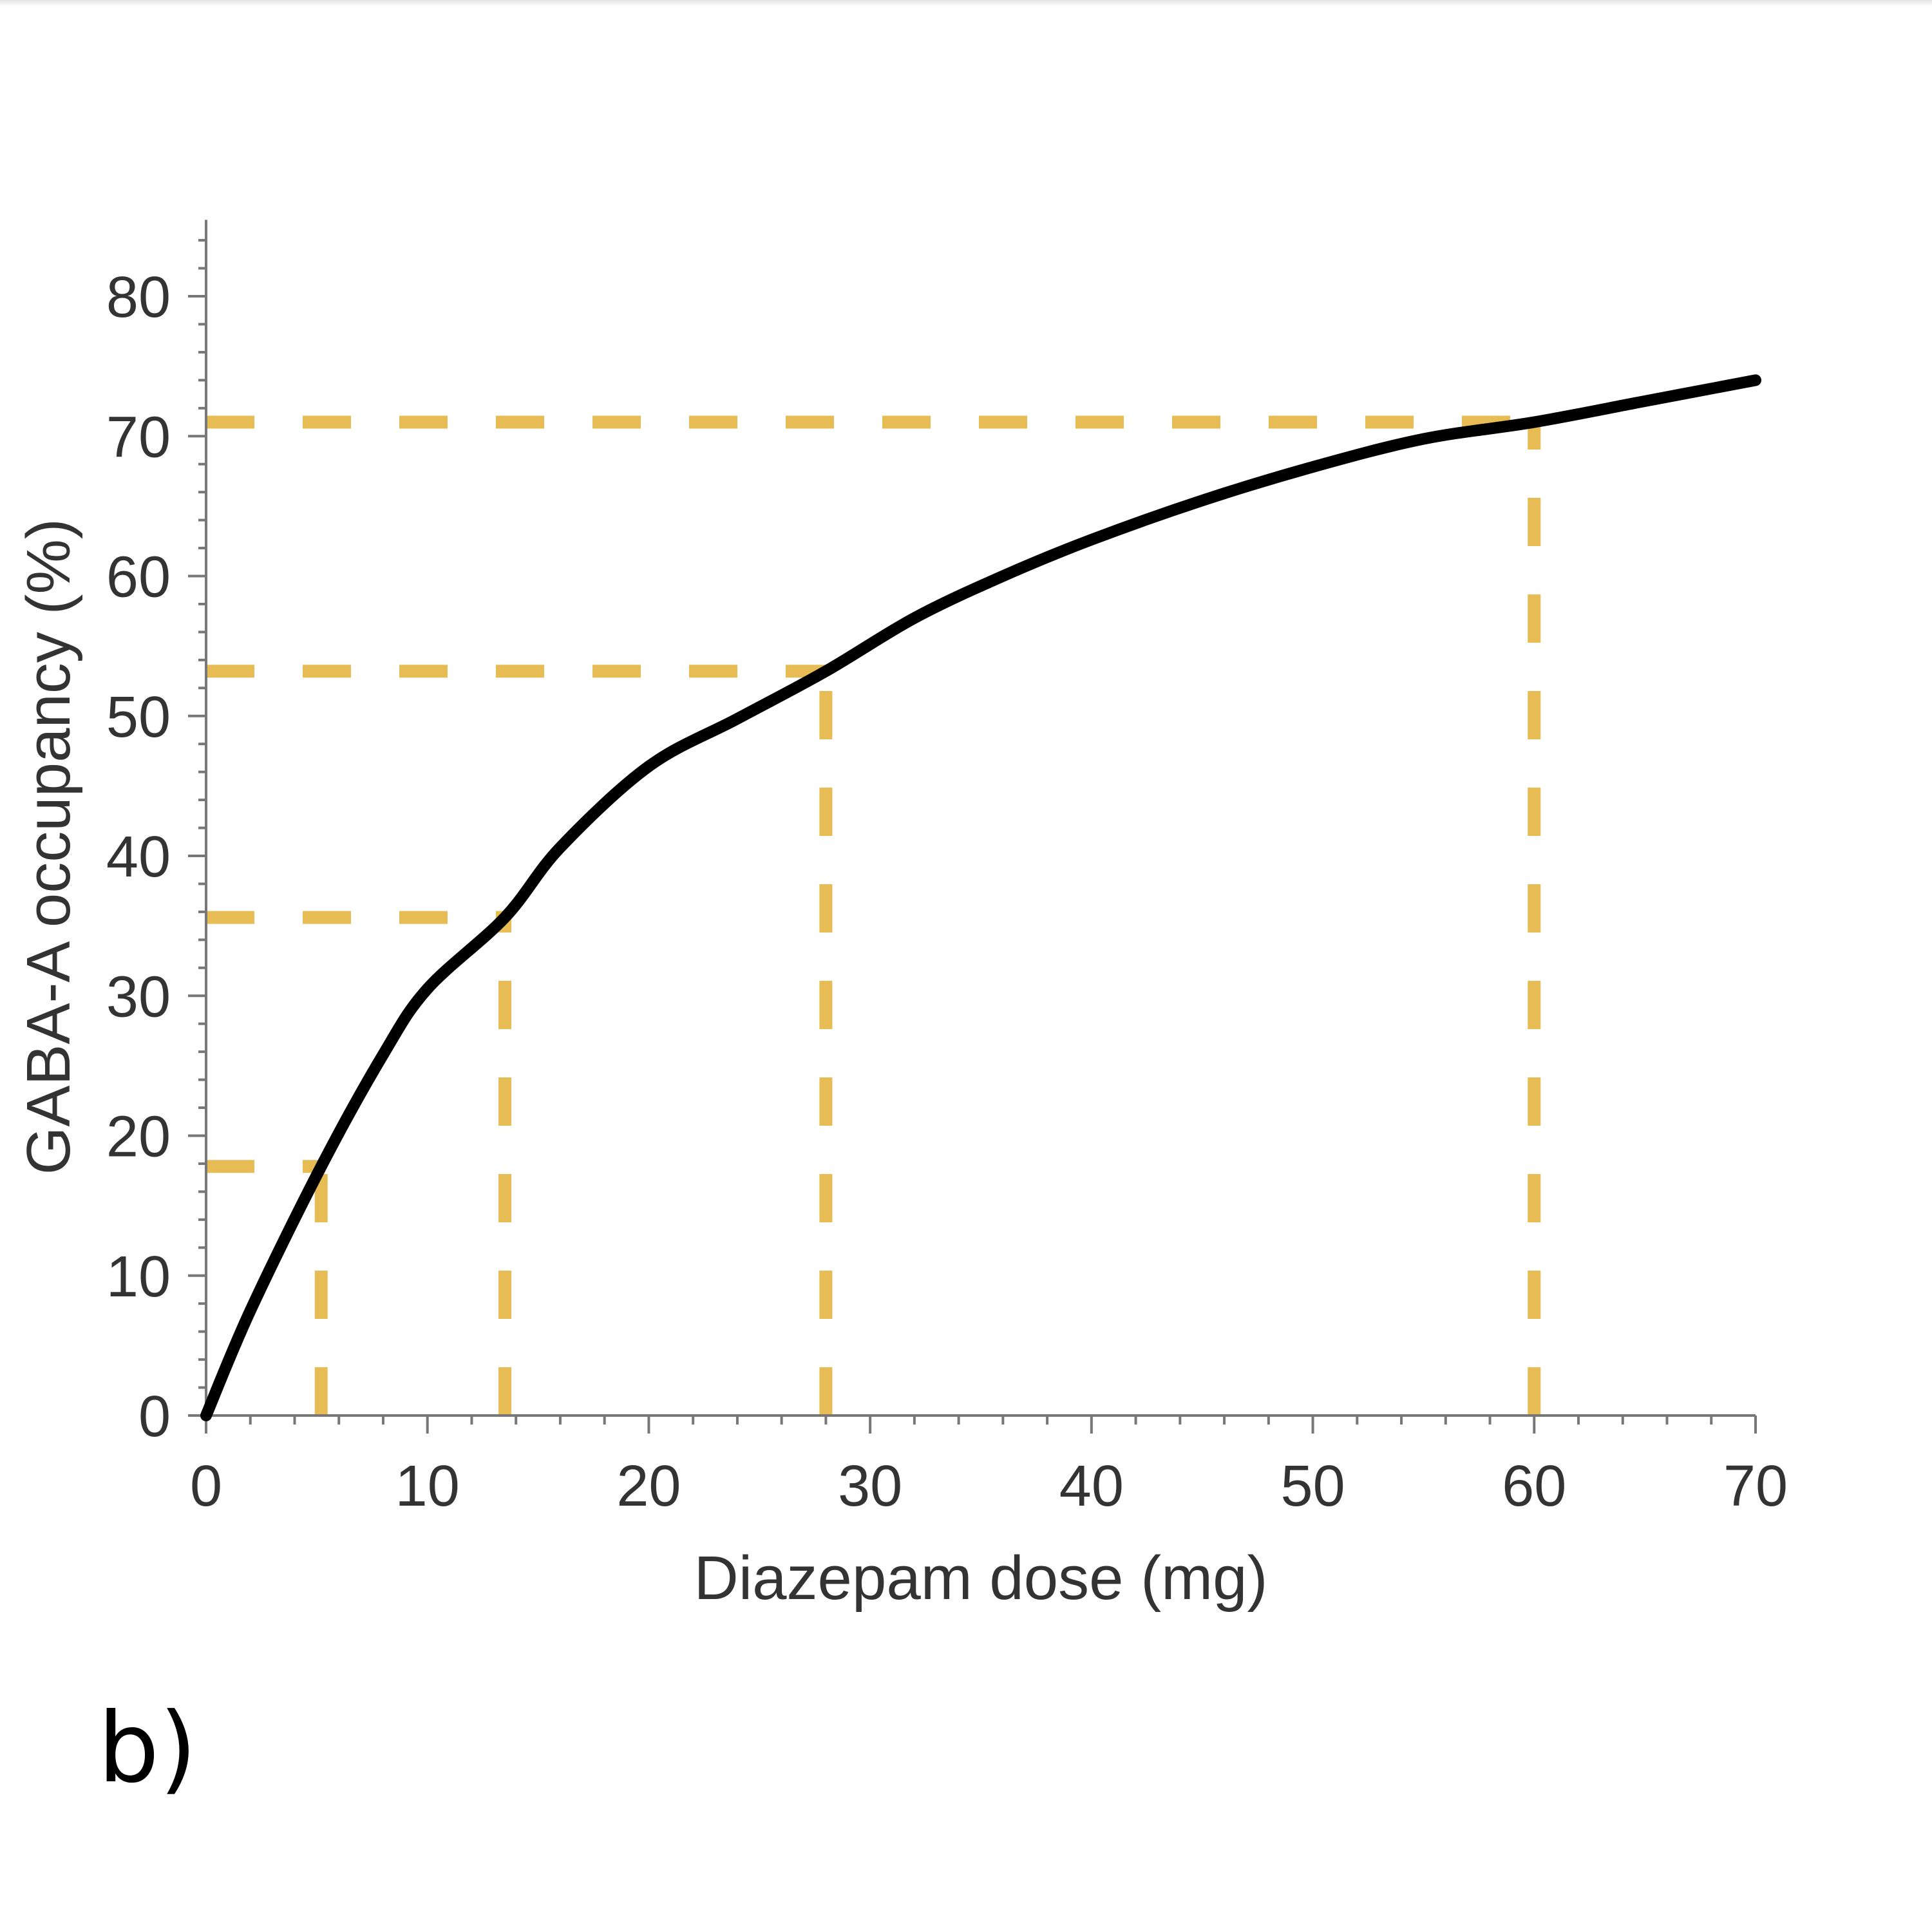  I want to click on x-tick-label: 20, so click(649, 1486).